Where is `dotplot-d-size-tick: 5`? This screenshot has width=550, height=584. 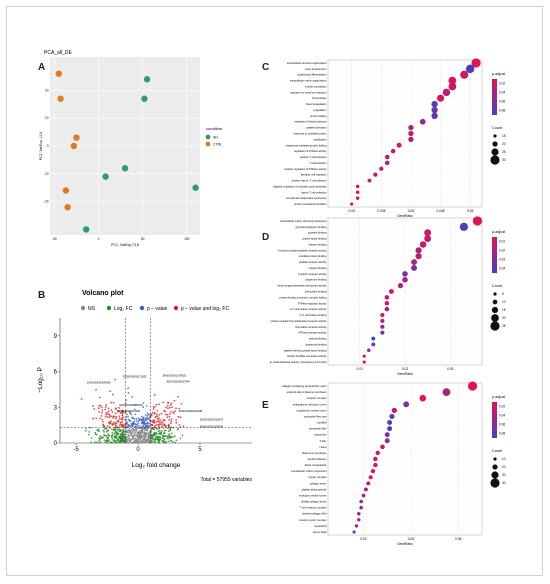 dotplot-d-size-tick: 5 is located at coordinates (503, 294).